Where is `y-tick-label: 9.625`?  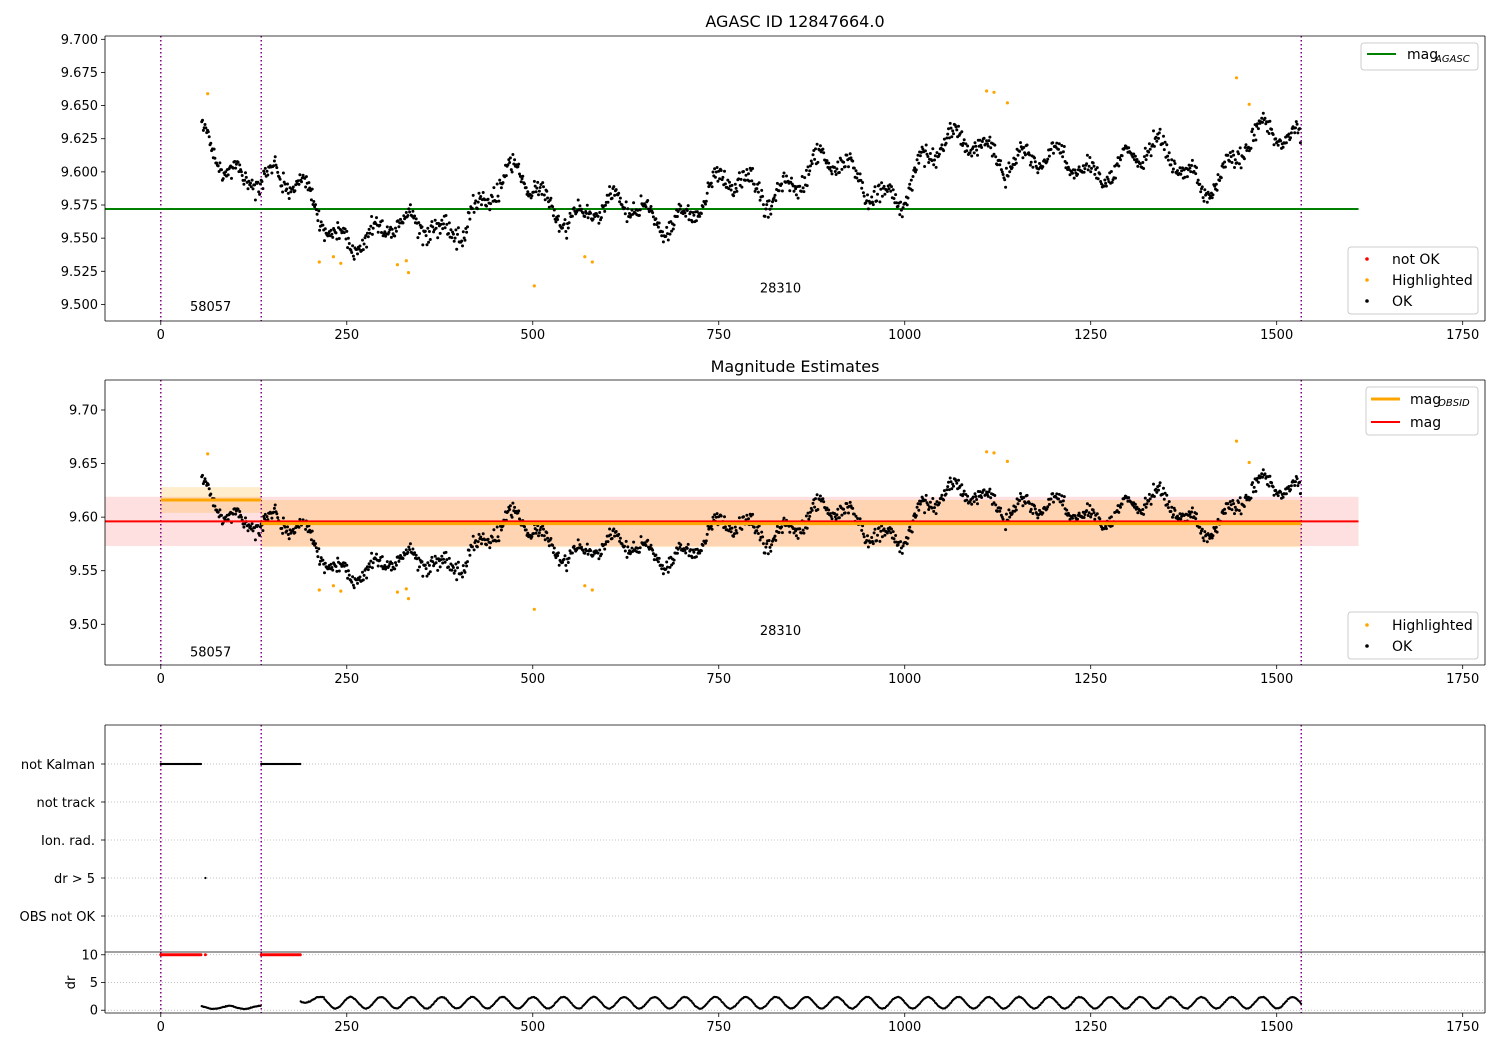
y-tick-label: 9.625 is located at coordinates (79, 139).